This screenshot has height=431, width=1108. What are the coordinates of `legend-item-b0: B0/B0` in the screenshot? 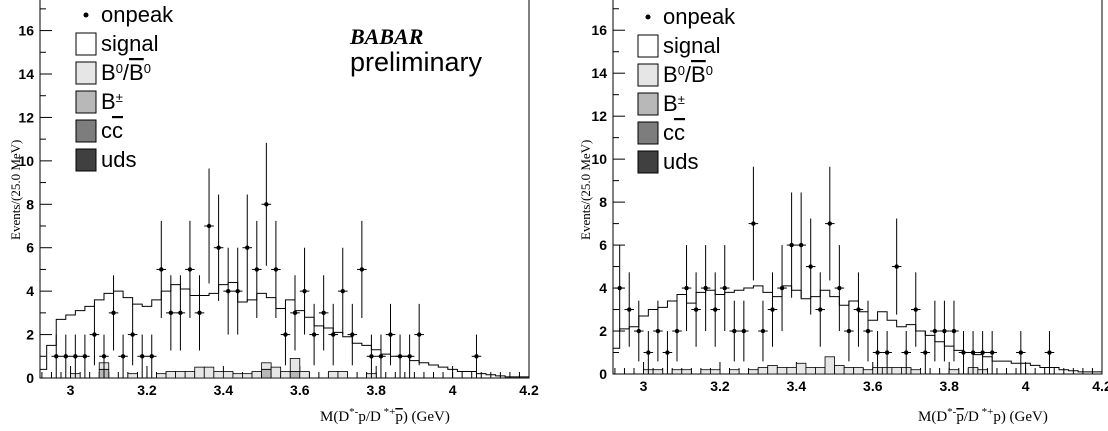 It's located at (113, 72).